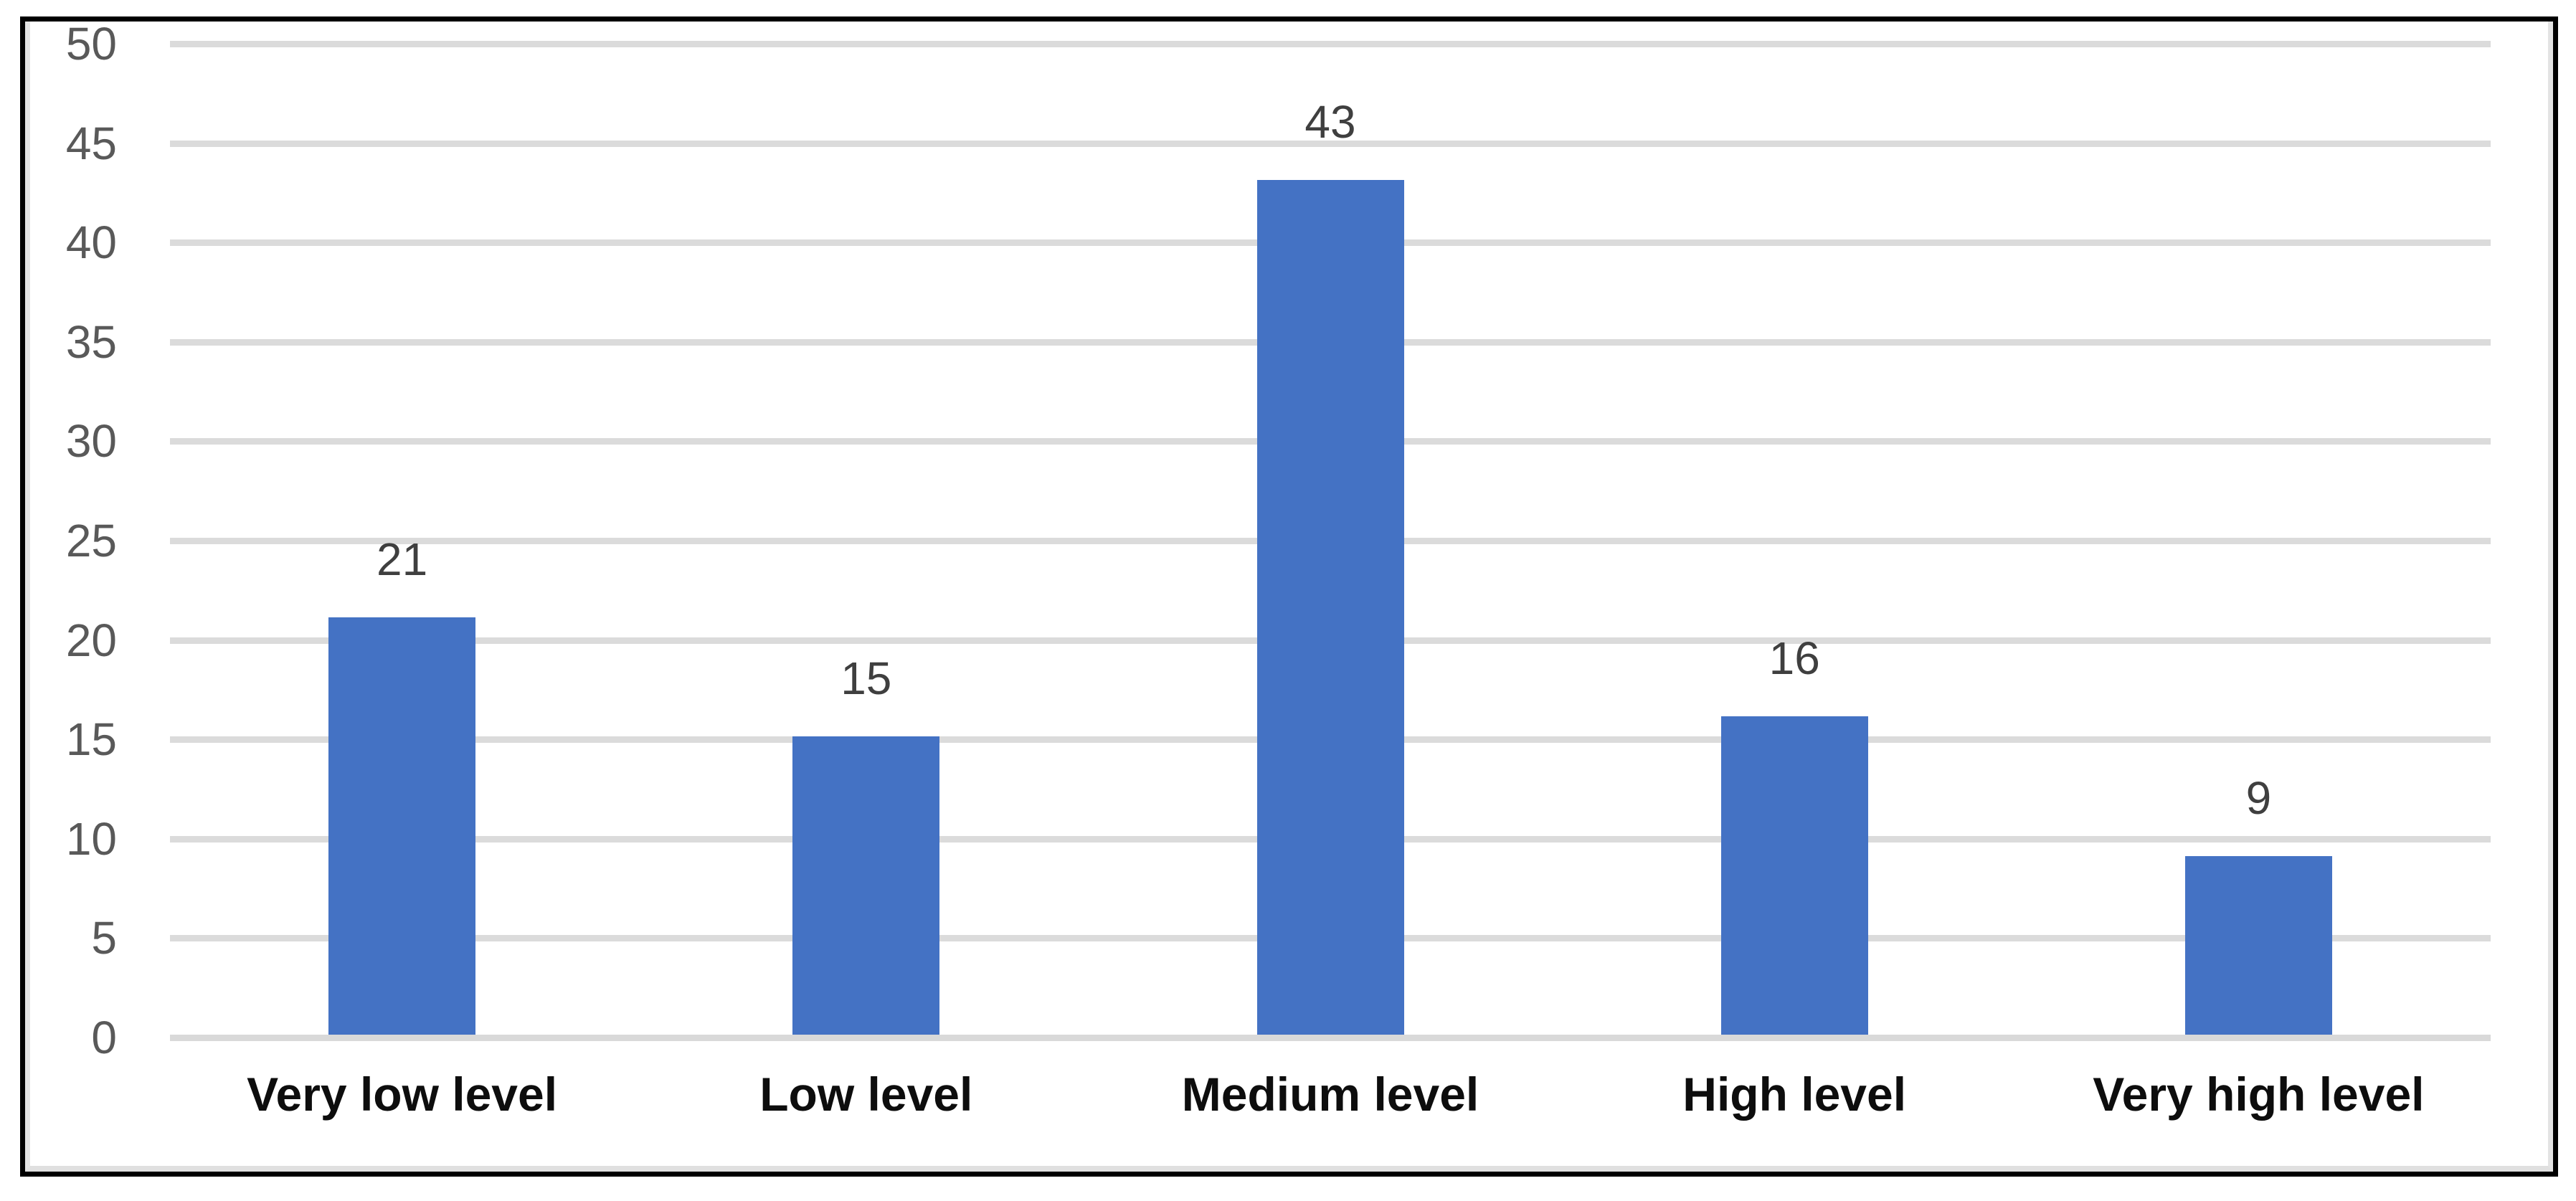 The width and height of the screenshot is (2576, 1201). Describe the element at coordinates (1794, 1094) in the screenshot. I see `category-label-high-level: High level` at that location.